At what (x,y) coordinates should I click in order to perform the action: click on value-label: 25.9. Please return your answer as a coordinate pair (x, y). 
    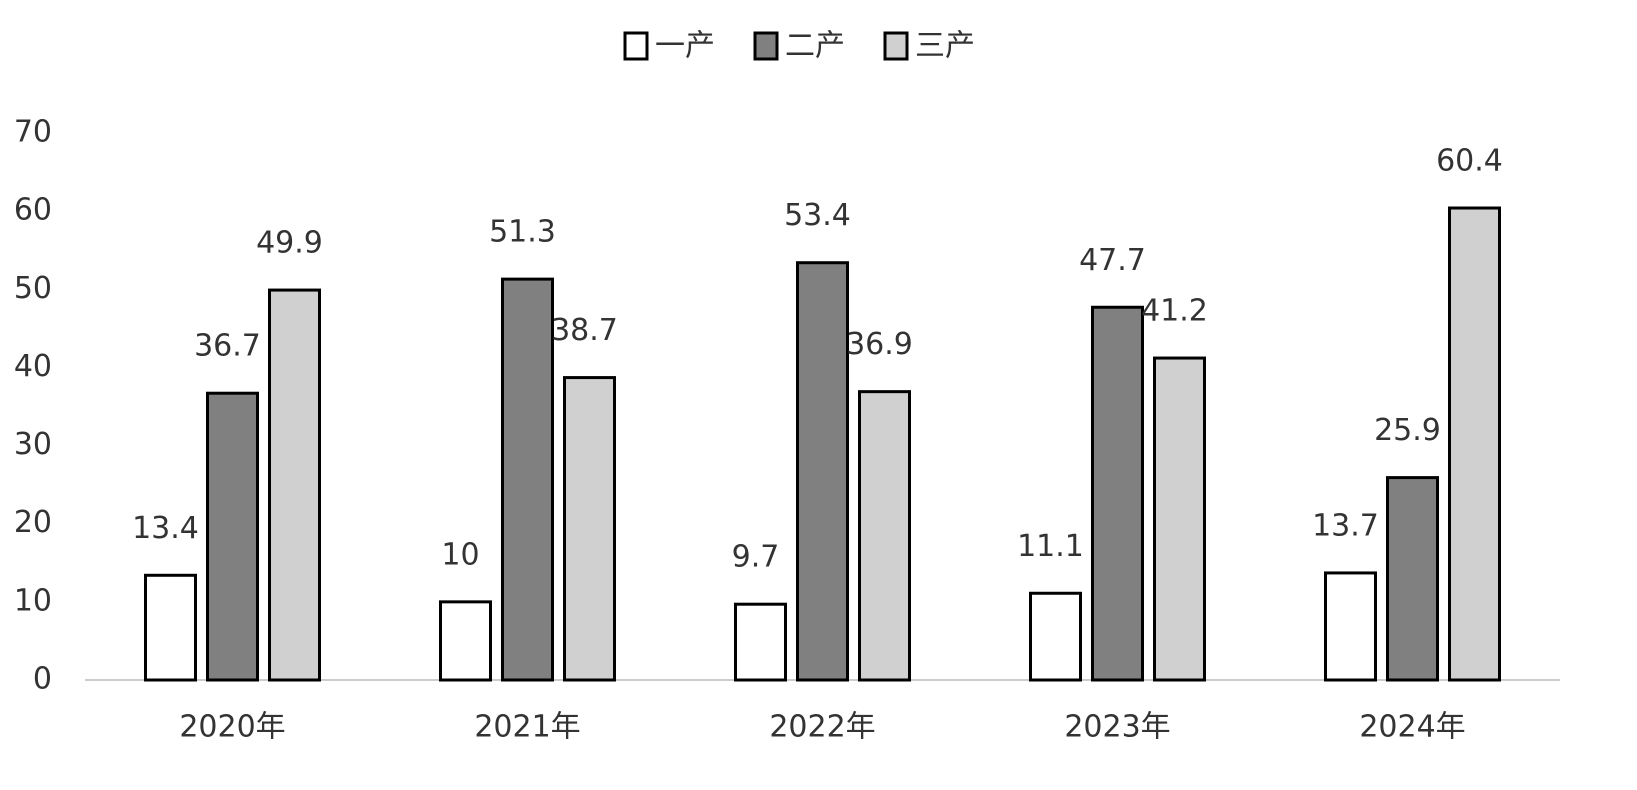
    Looking at the image, I should click on (1407, 430).